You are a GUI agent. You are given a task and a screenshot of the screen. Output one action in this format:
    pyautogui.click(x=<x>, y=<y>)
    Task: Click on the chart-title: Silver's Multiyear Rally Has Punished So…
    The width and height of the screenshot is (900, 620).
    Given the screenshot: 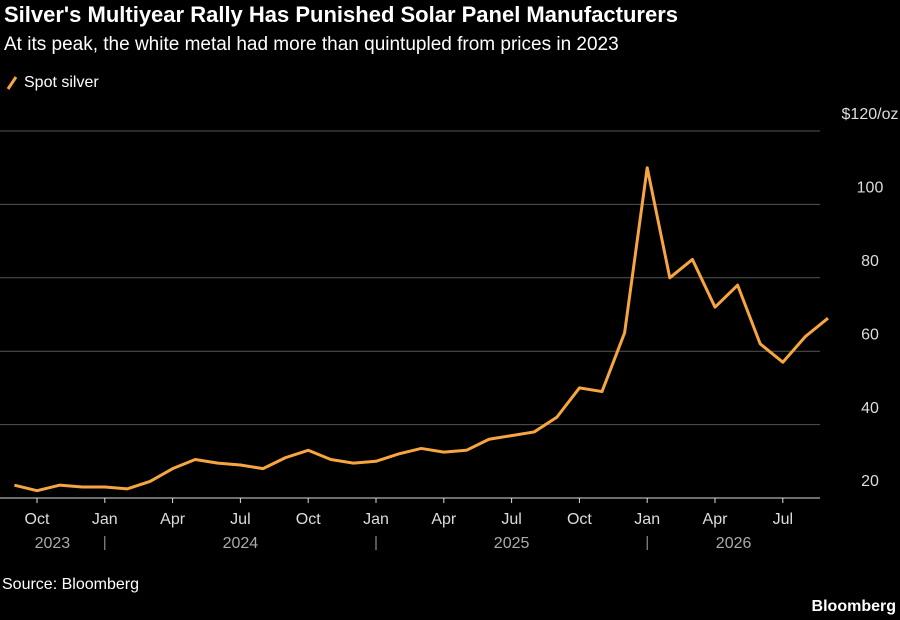 What is the action you would take?
    pyautogui.click(x=341, y=14)
    